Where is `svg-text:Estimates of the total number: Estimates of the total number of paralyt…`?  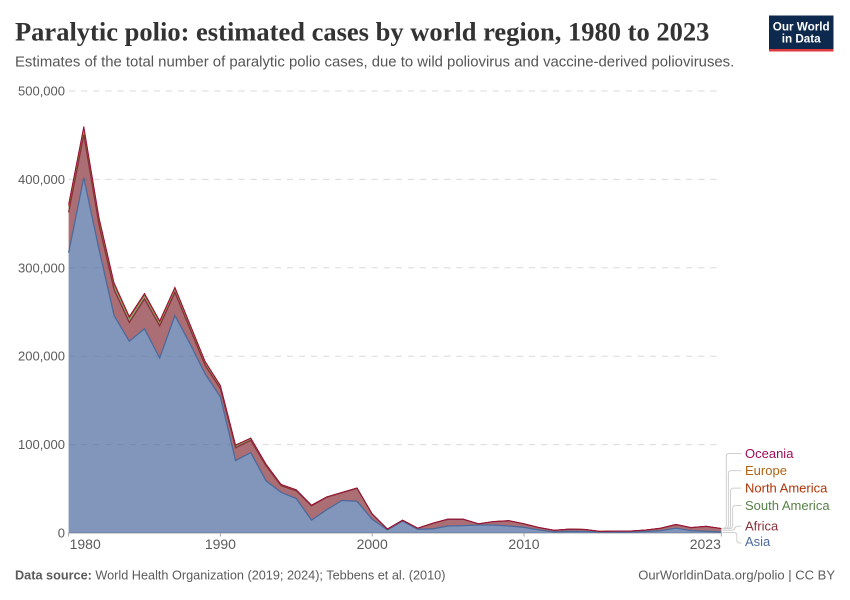
svg-text:Estimates of the total number: Estimates of the total number of paralyt… is located at coordinates (374, 63).